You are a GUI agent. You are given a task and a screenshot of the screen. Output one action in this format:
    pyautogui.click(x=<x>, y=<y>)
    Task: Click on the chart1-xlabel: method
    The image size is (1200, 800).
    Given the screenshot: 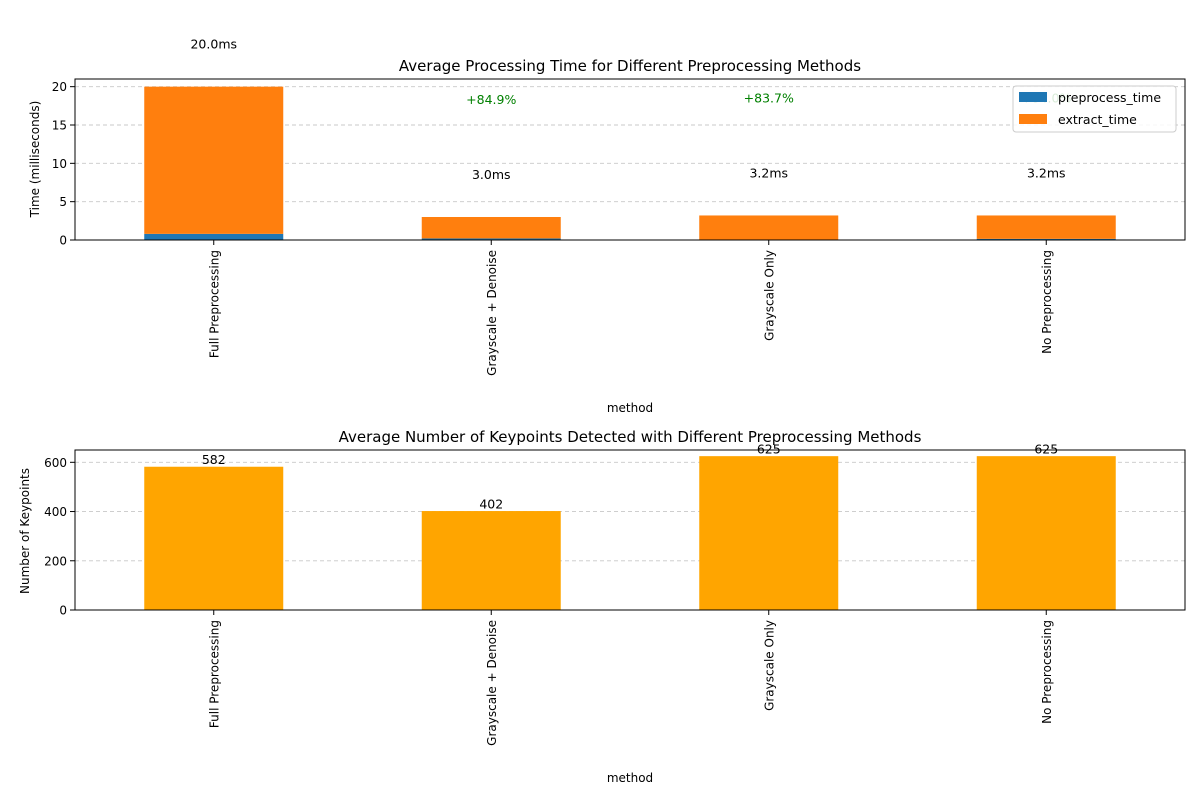 What is the action you would take?
    pyautogui.click(x=630, y=408)
    